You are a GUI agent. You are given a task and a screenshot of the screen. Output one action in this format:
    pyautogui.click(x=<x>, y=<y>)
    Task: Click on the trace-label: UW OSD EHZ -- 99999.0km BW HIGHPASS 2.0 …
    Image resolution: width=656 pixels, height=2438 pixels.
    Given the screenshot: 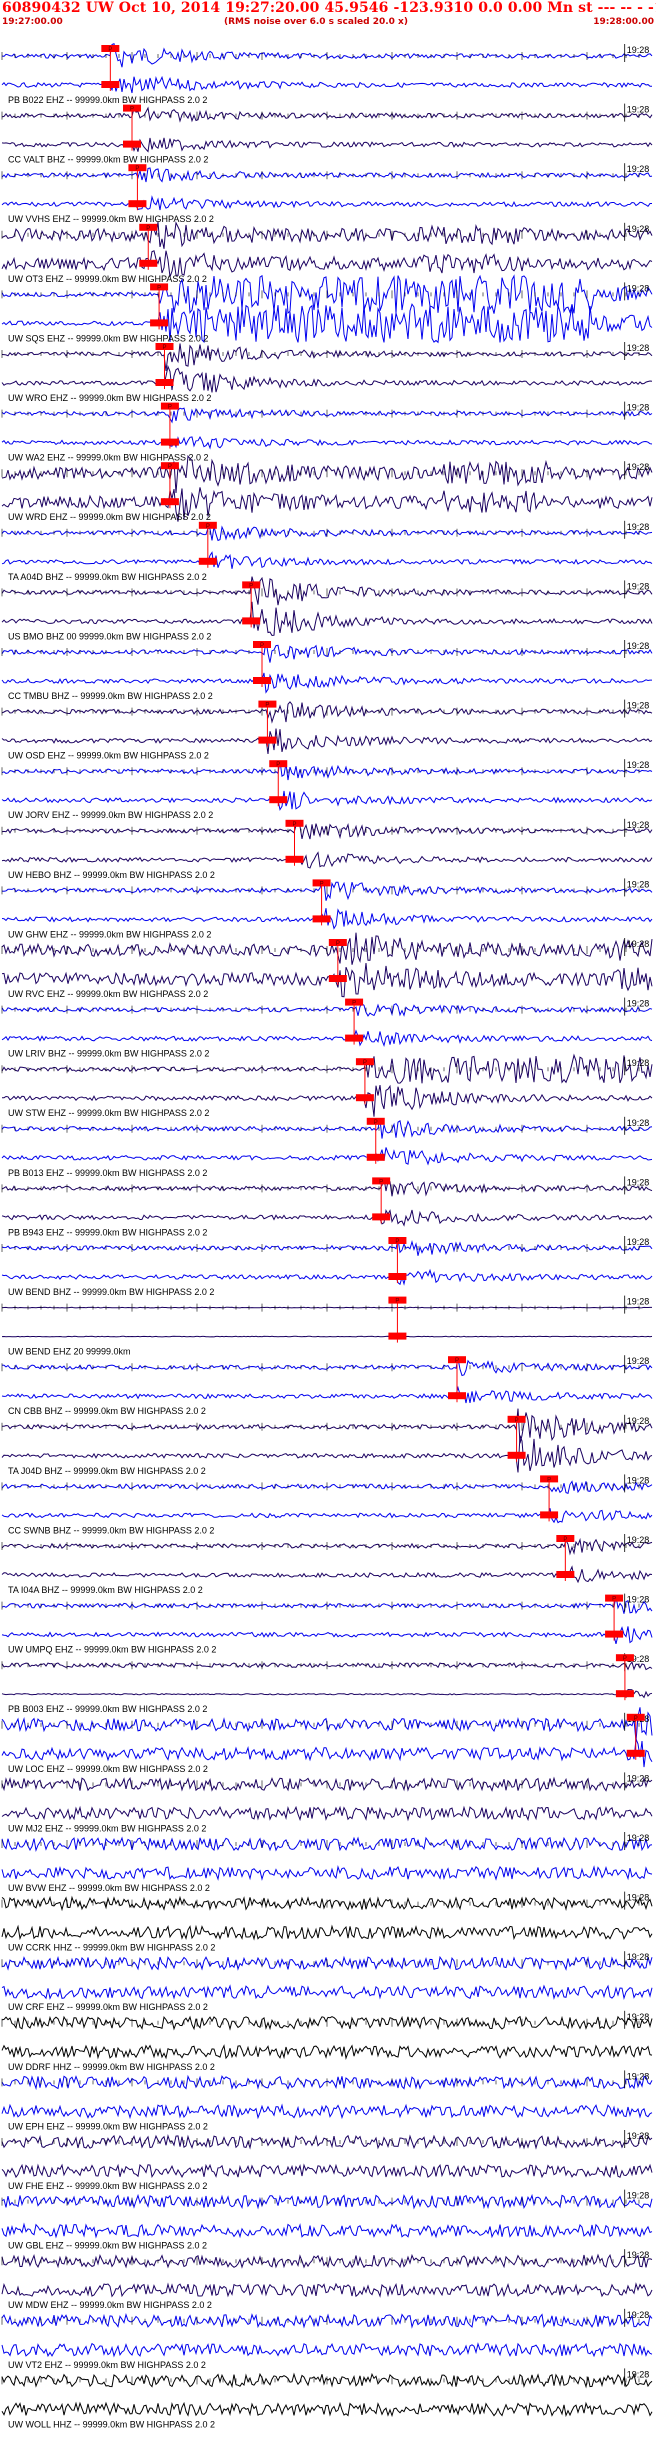 What is the action you would take?
    pyautogui.click(x=108, y=756)
    